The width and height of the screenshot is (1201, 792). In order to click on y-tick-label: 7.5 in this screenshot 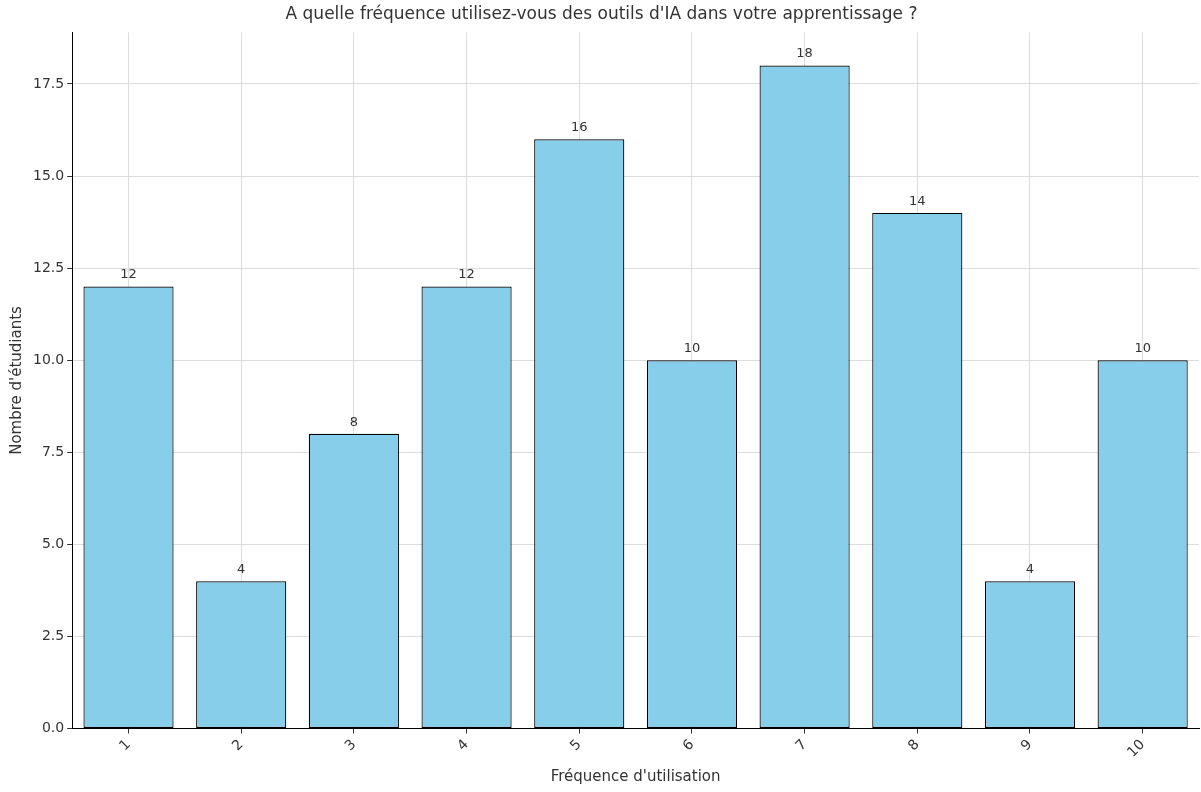, I will do `click(53, 450)`.